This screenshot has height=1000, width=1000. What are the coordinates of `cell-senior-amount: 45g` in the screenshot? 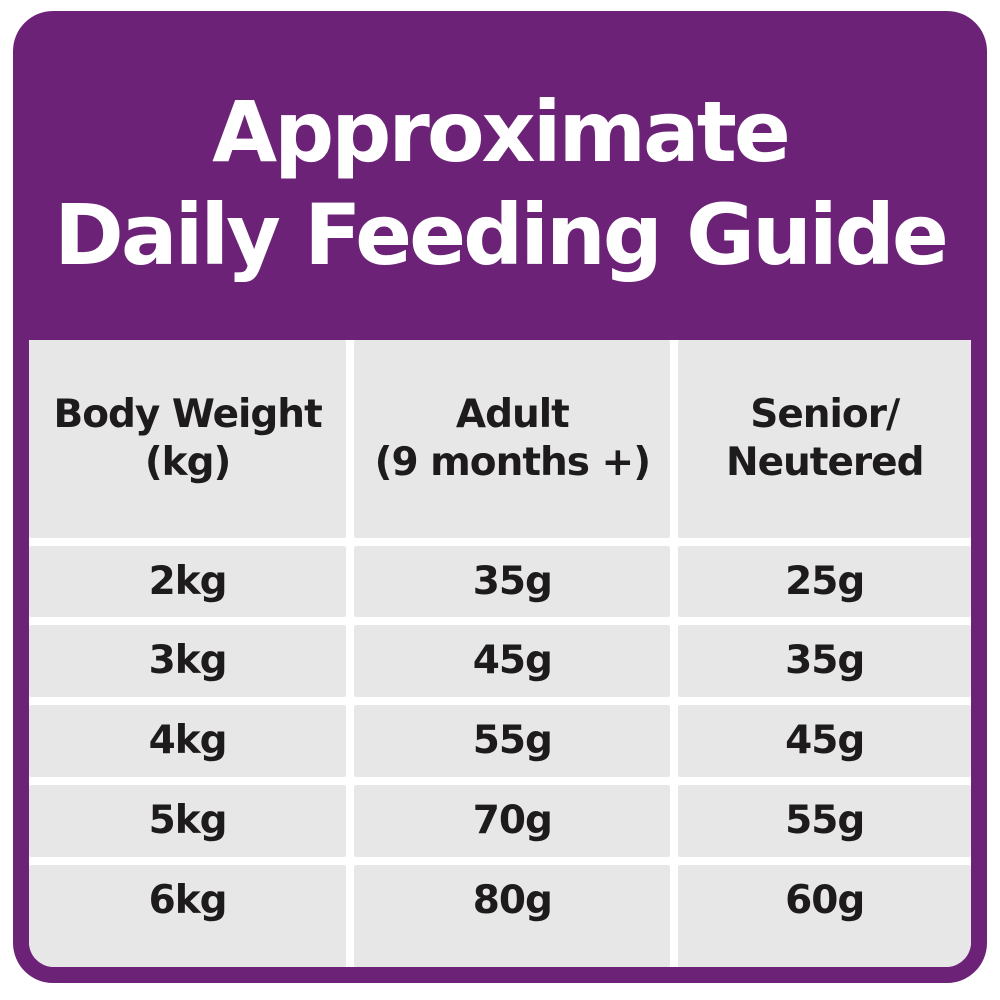 It's located at (824, 741).